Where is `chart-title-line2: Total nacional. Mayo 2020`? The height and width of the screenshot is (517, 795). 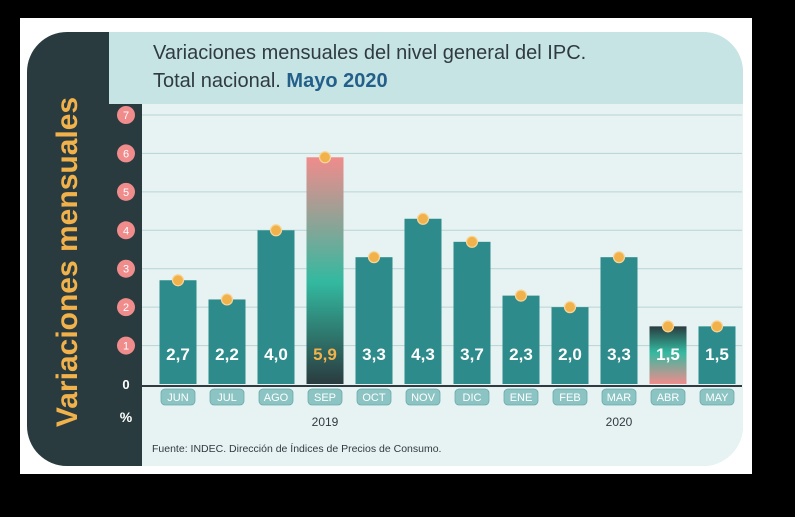 chart-title-line2: Total nacional. Mayo 2020 is located at coordinates (270, 81).